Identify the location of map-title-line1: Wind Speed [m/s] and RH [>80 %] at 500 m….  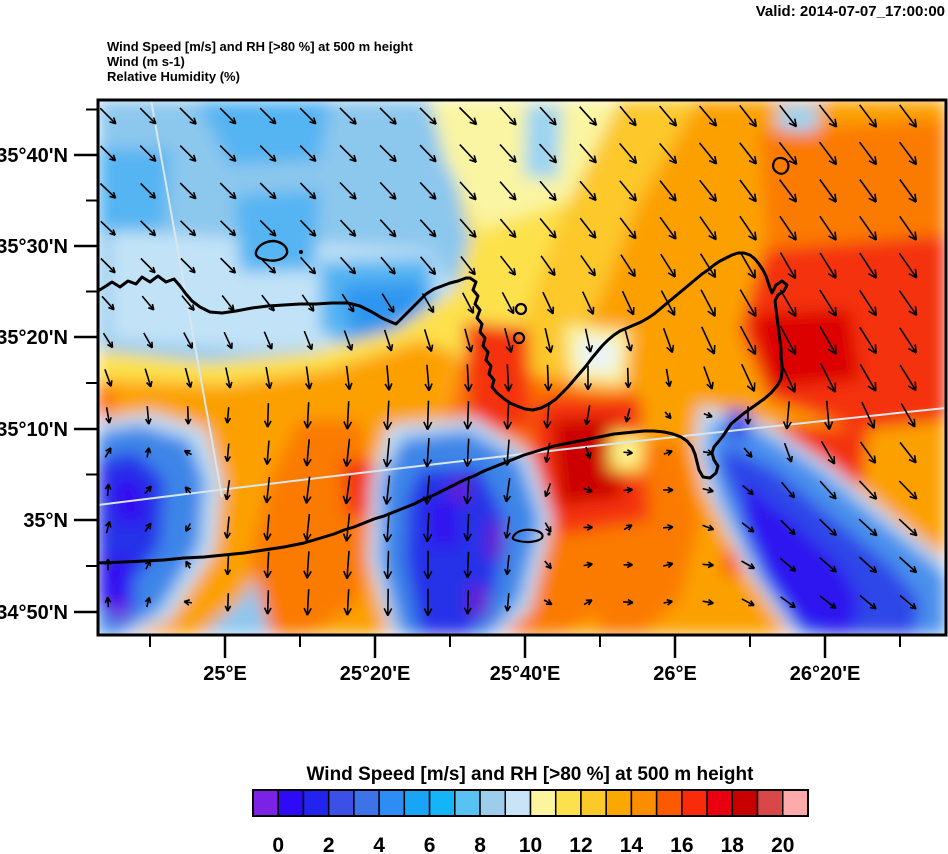
(260, 46).